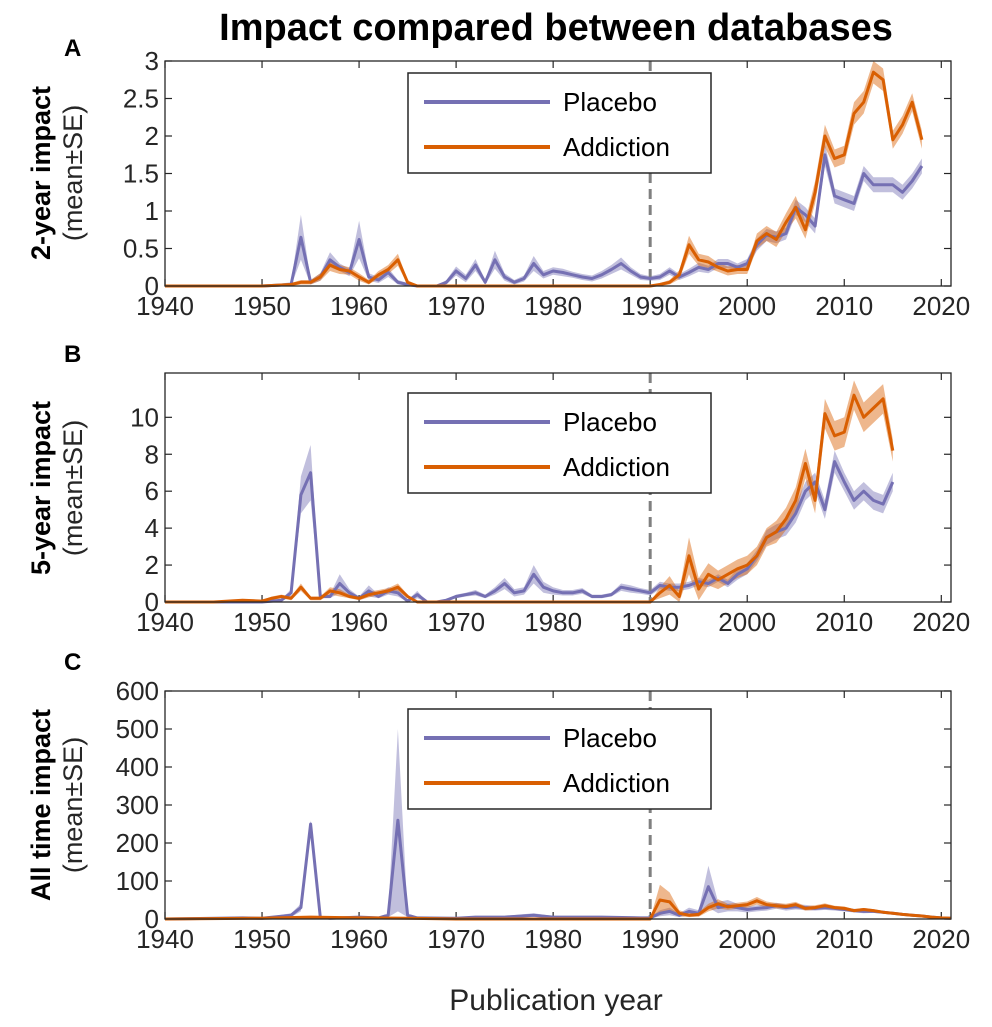 This screenshot has width=992, height=1027. I want to click on panel-a-xtick-label: 2010, so click(844, 306).